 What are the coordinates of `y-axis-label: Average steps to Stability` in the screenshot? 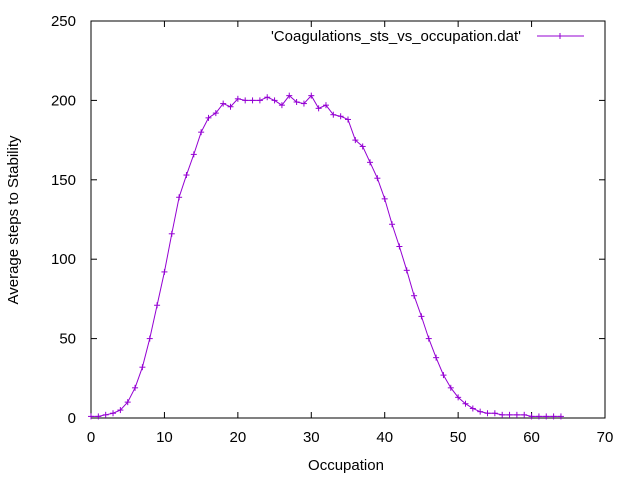 It's located at (13, 219).